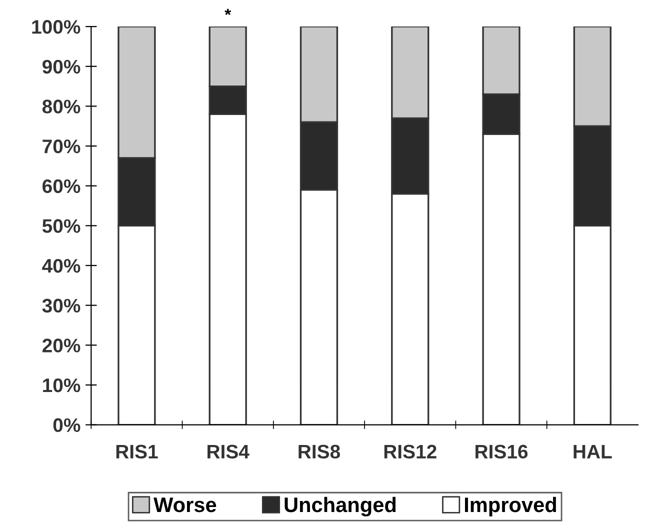 The width and height of the screenshot is (651, 531). Describe the element at coordinates (229, 451) in the screenshot. I see `x-tick-label: RIS4` at that location.